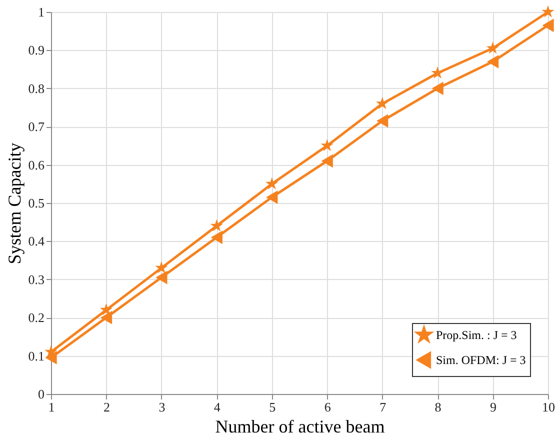  What do you see at coordinates (493, 407) in the screenshot?
I see `x-tick-label: 9` at bounding box center [493, 407].